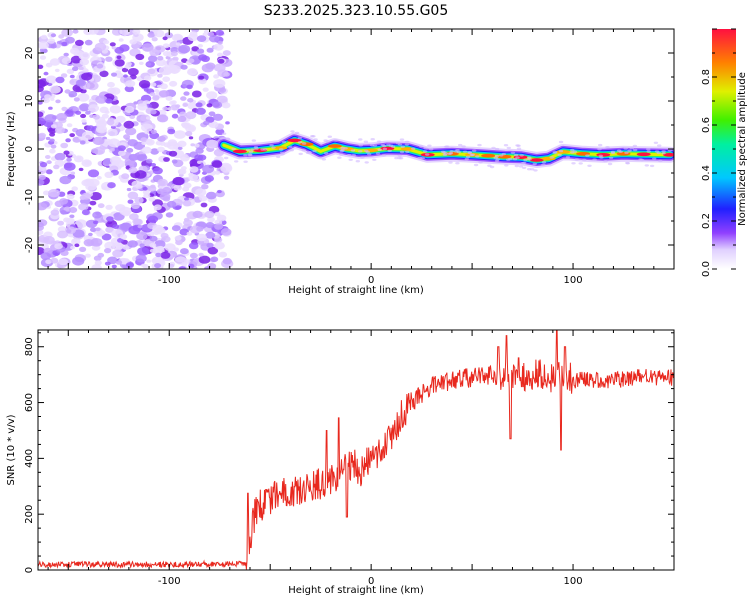  Describe the element at coordinates (29, 514) in the screenshot. I see `y-tick-label: 200` at that location.